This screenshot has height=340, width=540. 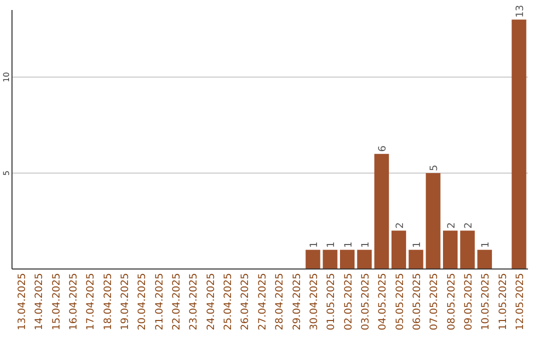 I want to click on x-tick-label: 10.05.2025, so click(x=486, y=301).